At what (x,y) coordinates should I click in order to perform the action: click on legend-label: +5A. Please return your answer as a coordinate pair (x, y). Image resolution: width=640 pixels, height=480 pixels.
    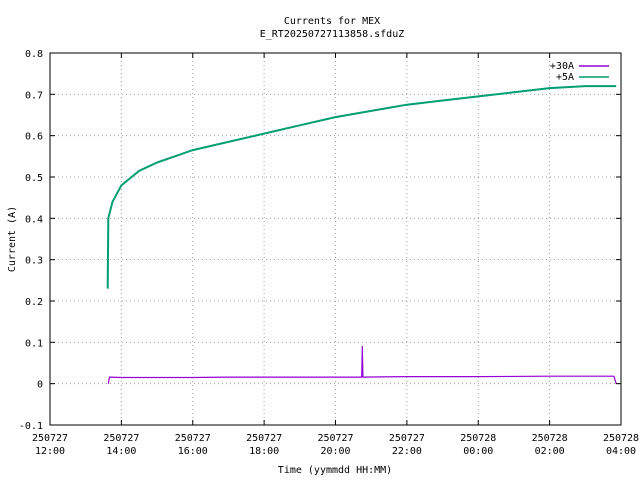
    Looking at the image, I should click on (565, 77).